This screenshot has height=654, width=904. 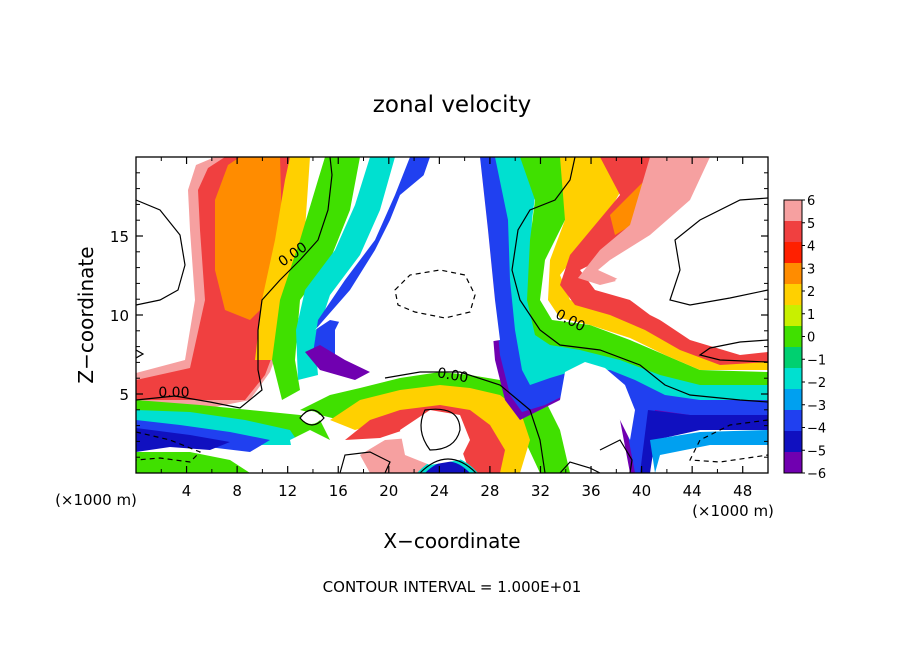 I want to click on colorbar-label: 5, so click(x=811, y=224).